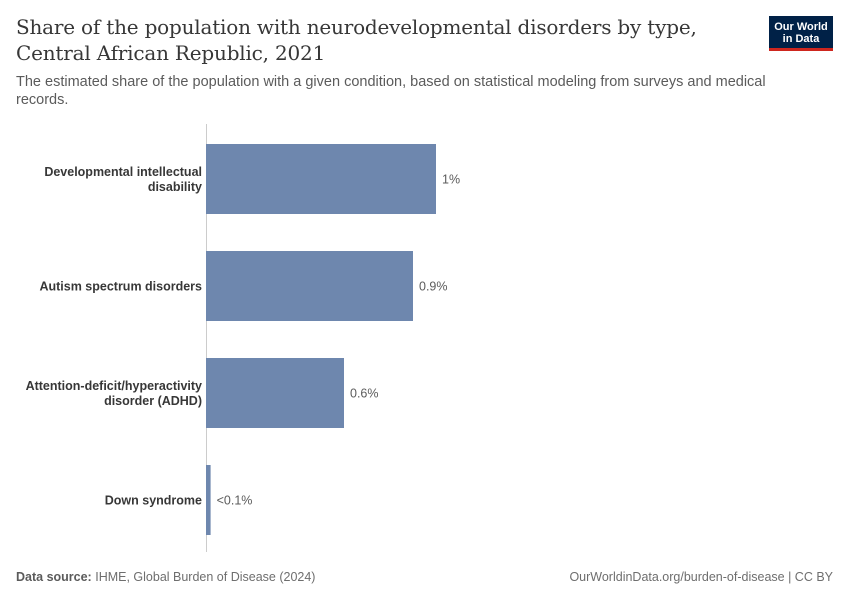  I want to click on category-label-line: Down syndrome, so click(153, 501).